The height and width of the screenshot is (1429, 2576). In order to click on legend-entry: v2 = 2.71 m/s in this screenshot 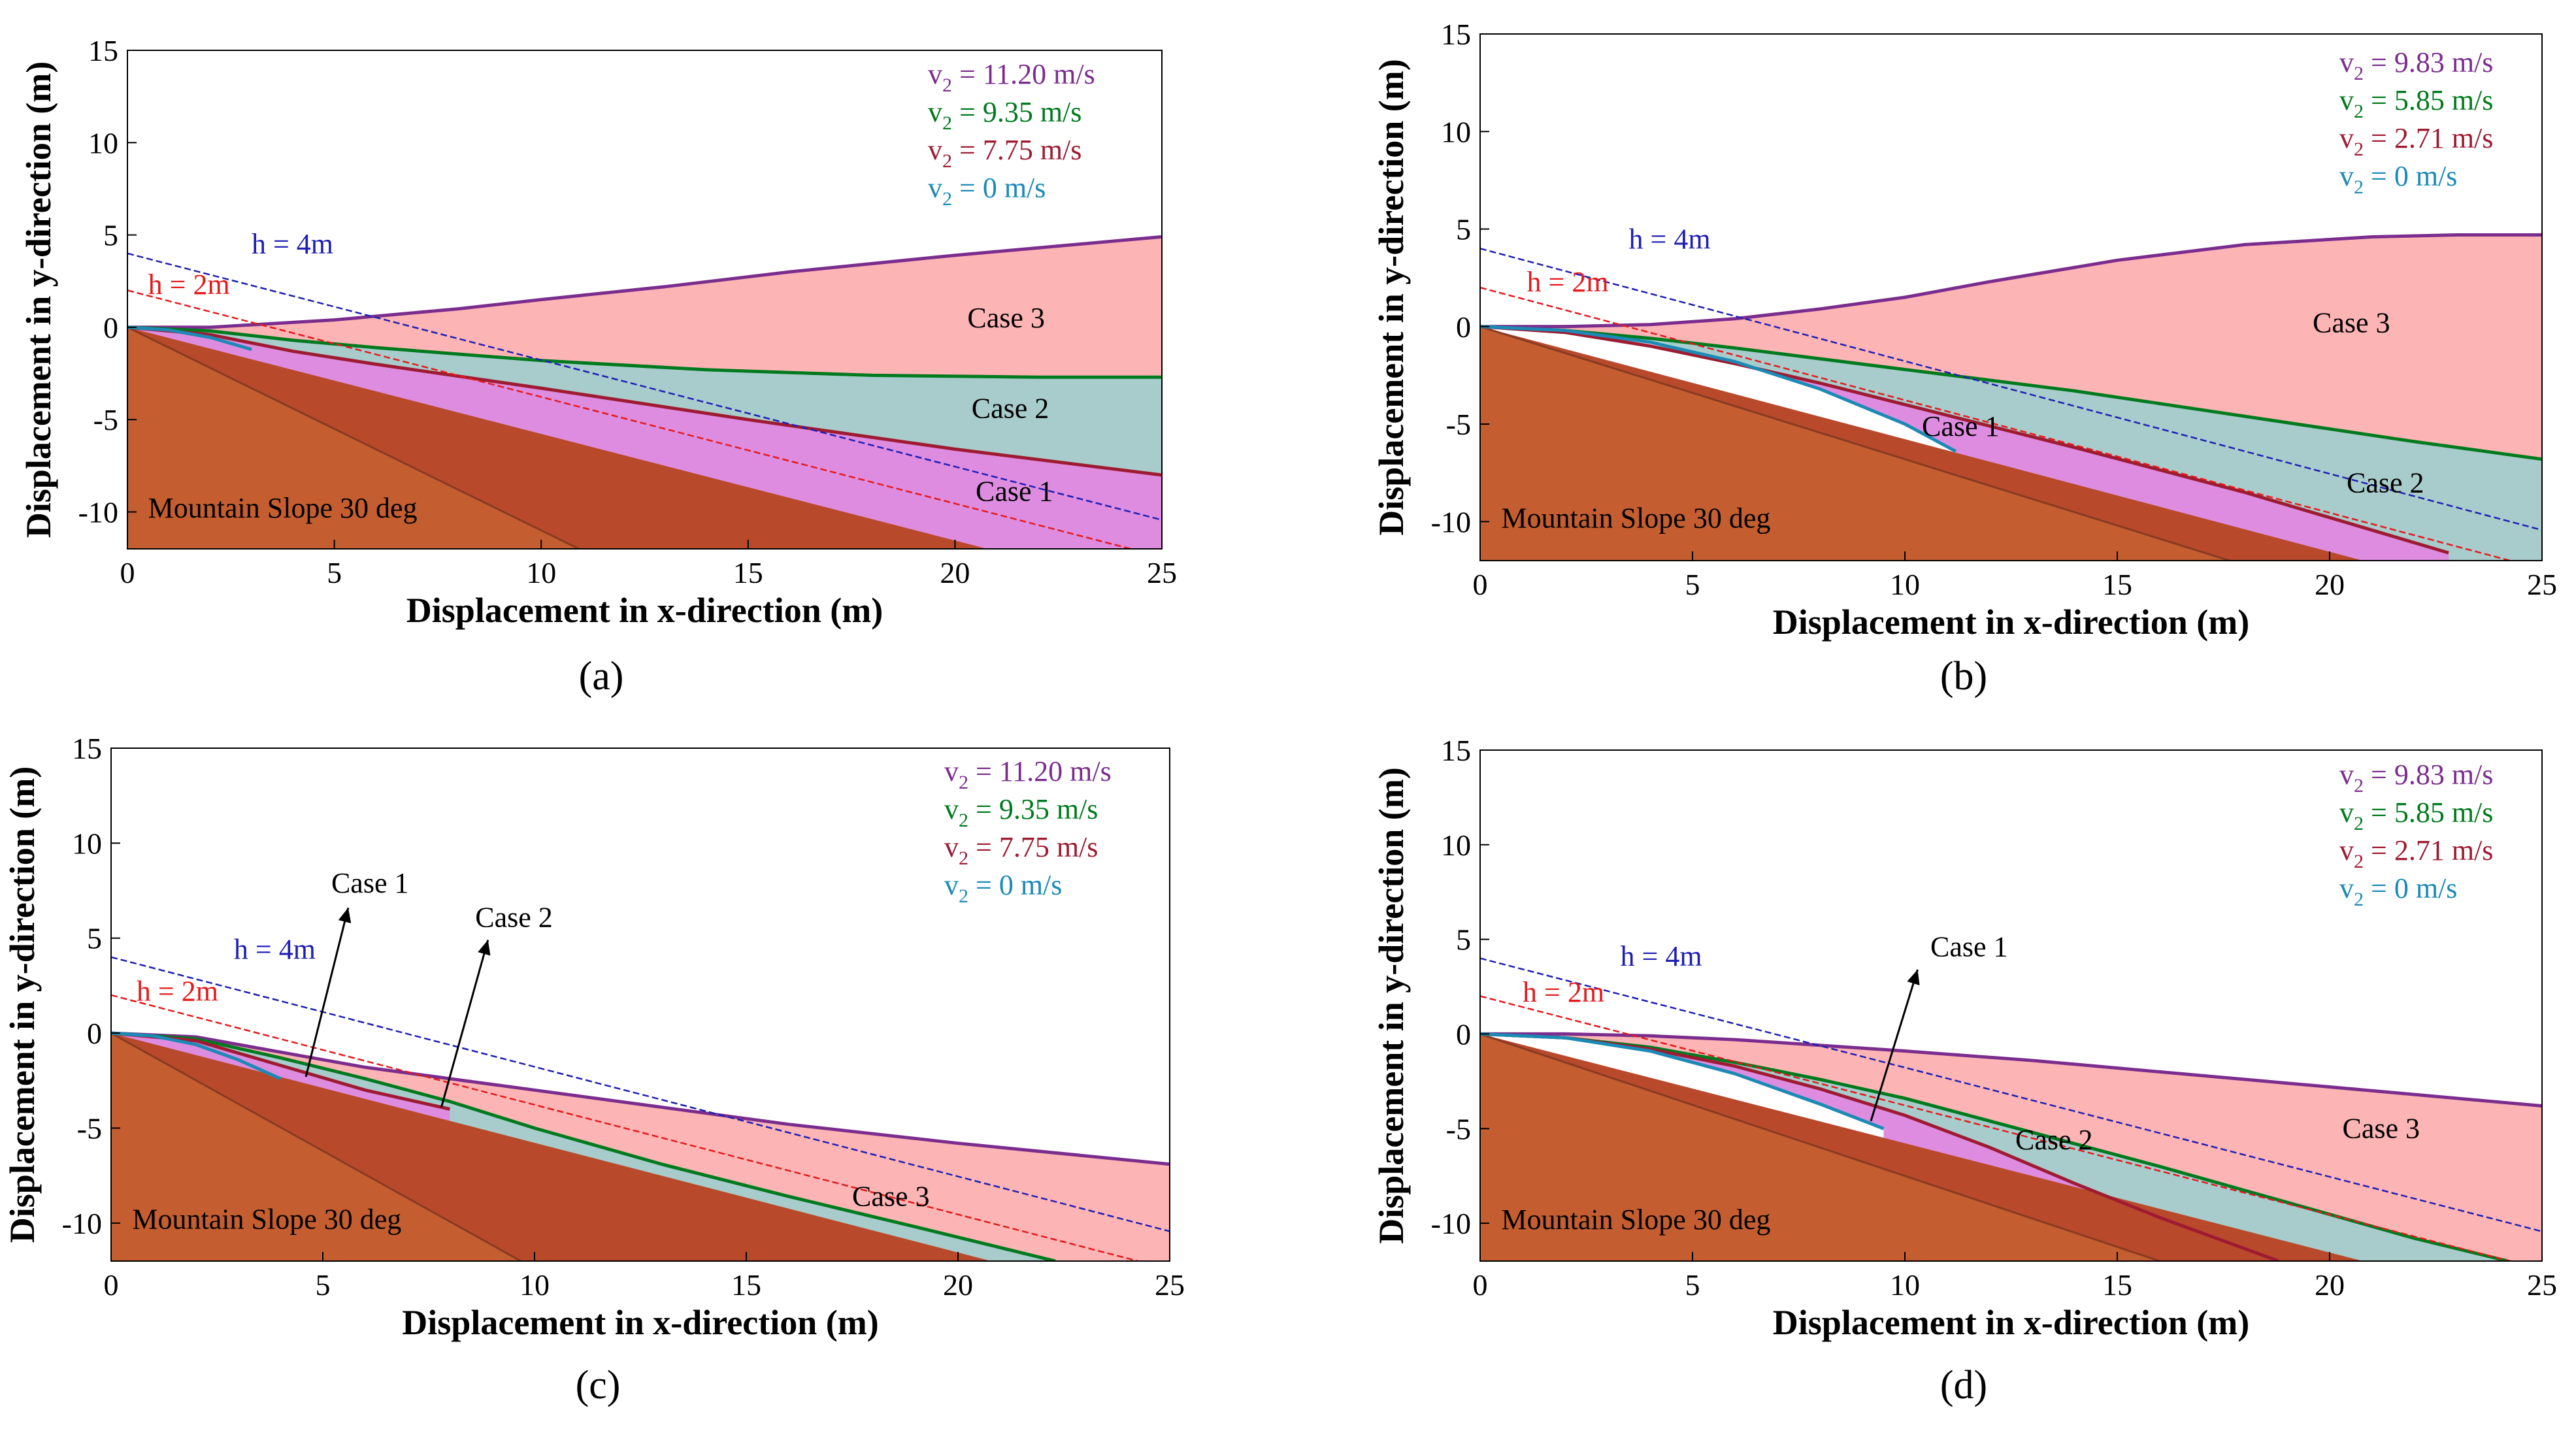, I will do `click(2416, 853)`.